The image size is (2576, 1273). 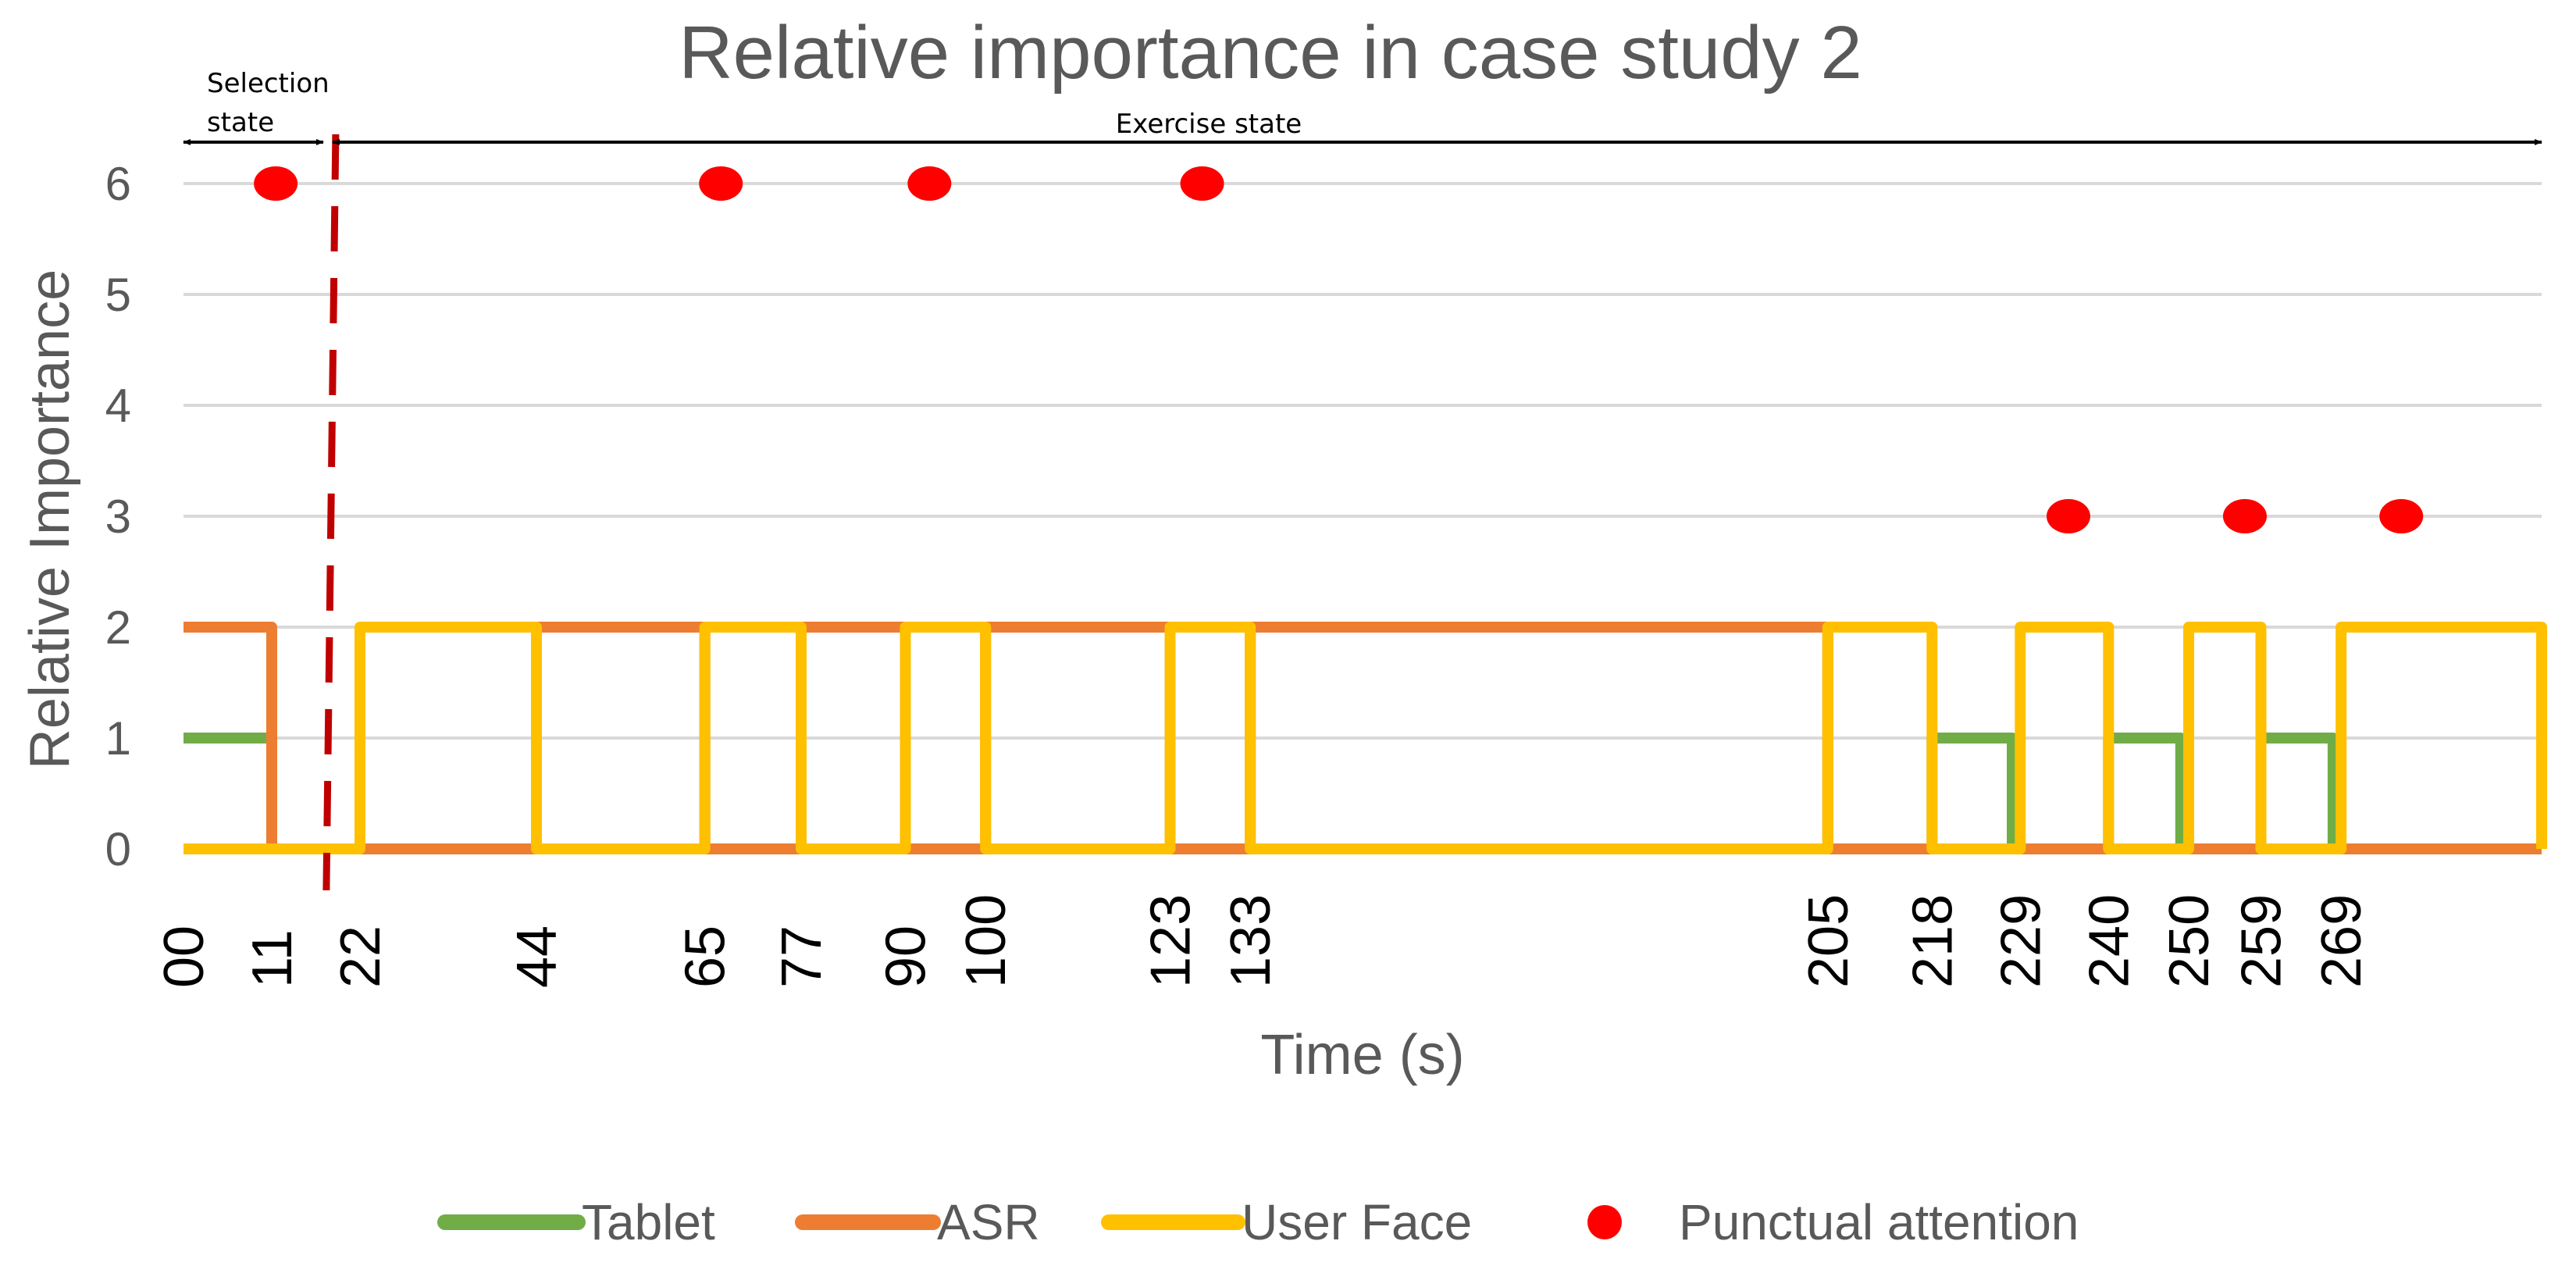 What do you see at coordinates (1879, 1222) in the screenshot?
I see `legend-punctual-attention-label: Punctual attention` at bounding box center [1879, 1222].